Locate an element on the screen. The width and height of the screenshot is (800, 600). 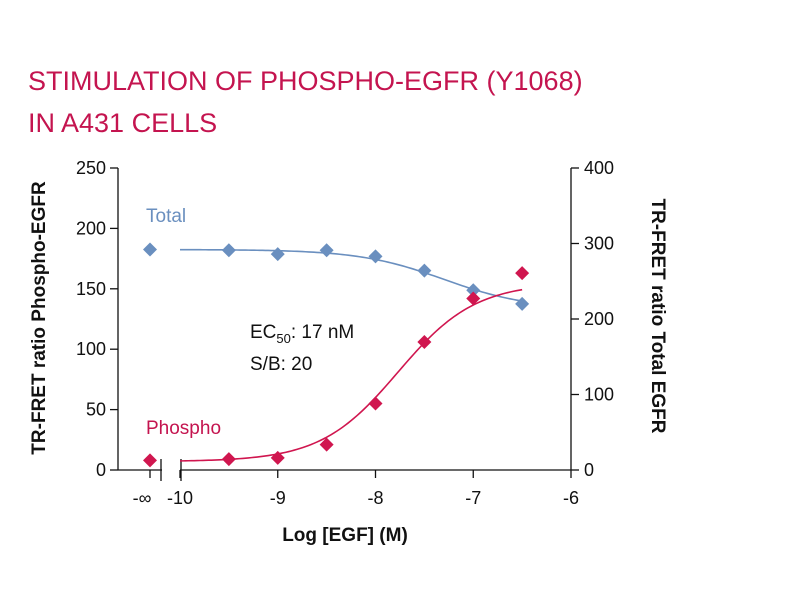
y-left-tick-label-3: 150 is located at coordinates (91, 289).